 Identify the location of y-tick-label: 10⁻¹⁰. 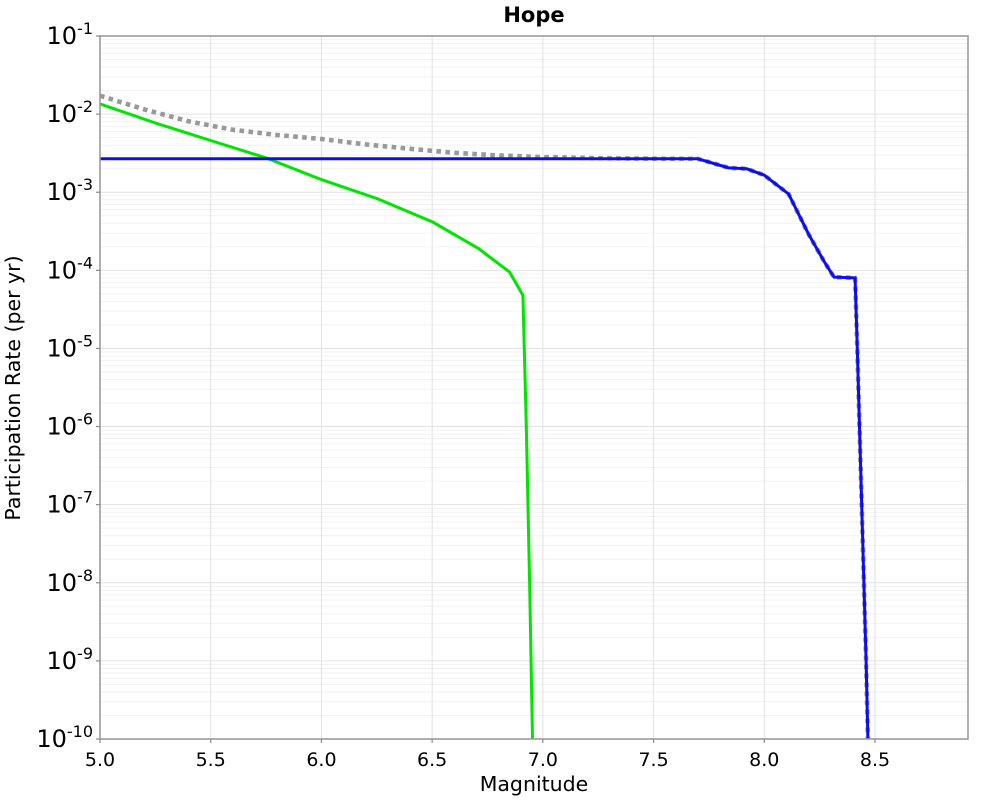
(64, 737).